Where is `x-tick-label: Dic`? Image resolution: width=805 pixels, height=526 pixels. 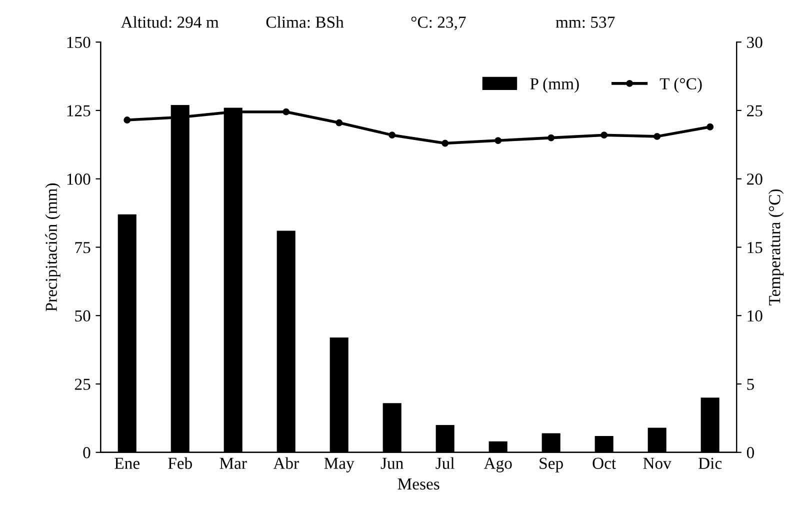 x-tick-label: Dic is located at coordinates (710, 463).